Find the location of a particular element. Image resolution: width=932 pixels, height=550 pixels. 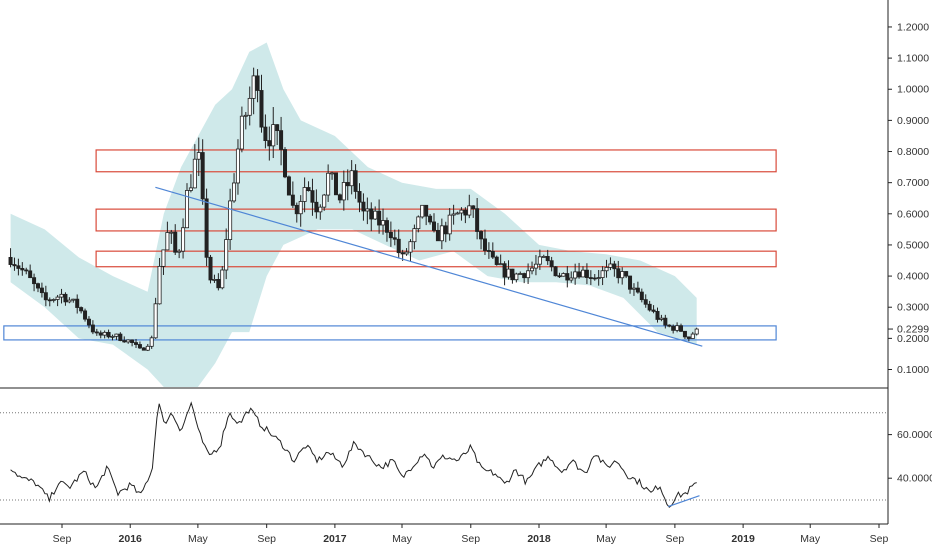

price-tick-label: 1.1000 is located at coordinates (913, 59).